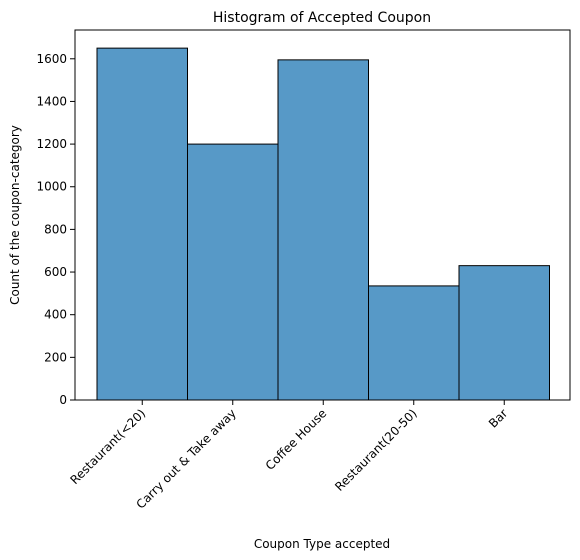 The image size is (580, 560). I want to click on x-tick-label-1: Carry out & Take away, so click(186, 458).